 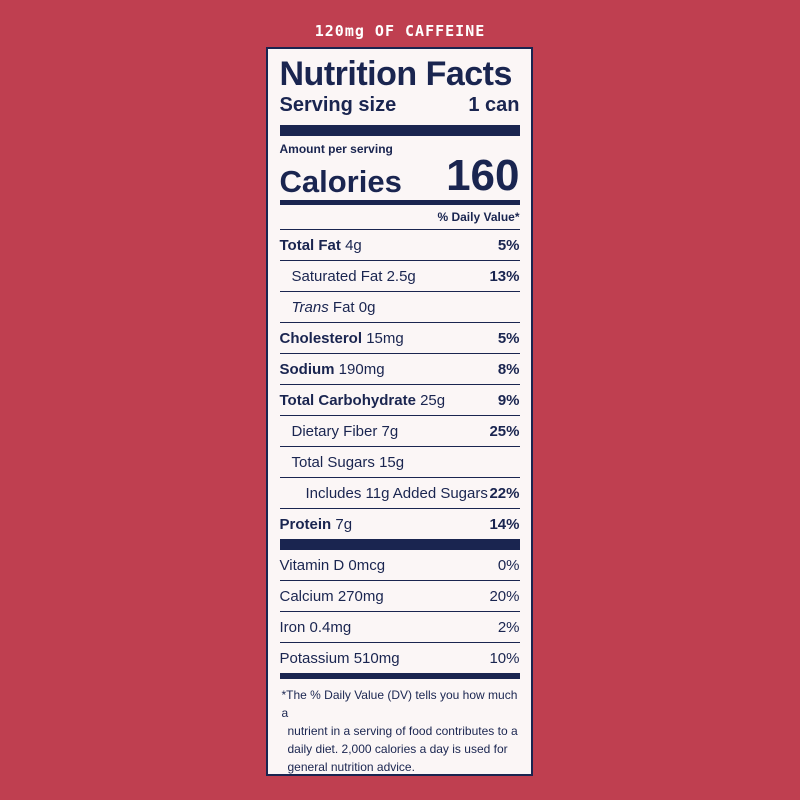 What do you see at coordinates (504, 596) in the screenshot?
I see `vitamin-dv: 20%` at bounding box center [504, 596].